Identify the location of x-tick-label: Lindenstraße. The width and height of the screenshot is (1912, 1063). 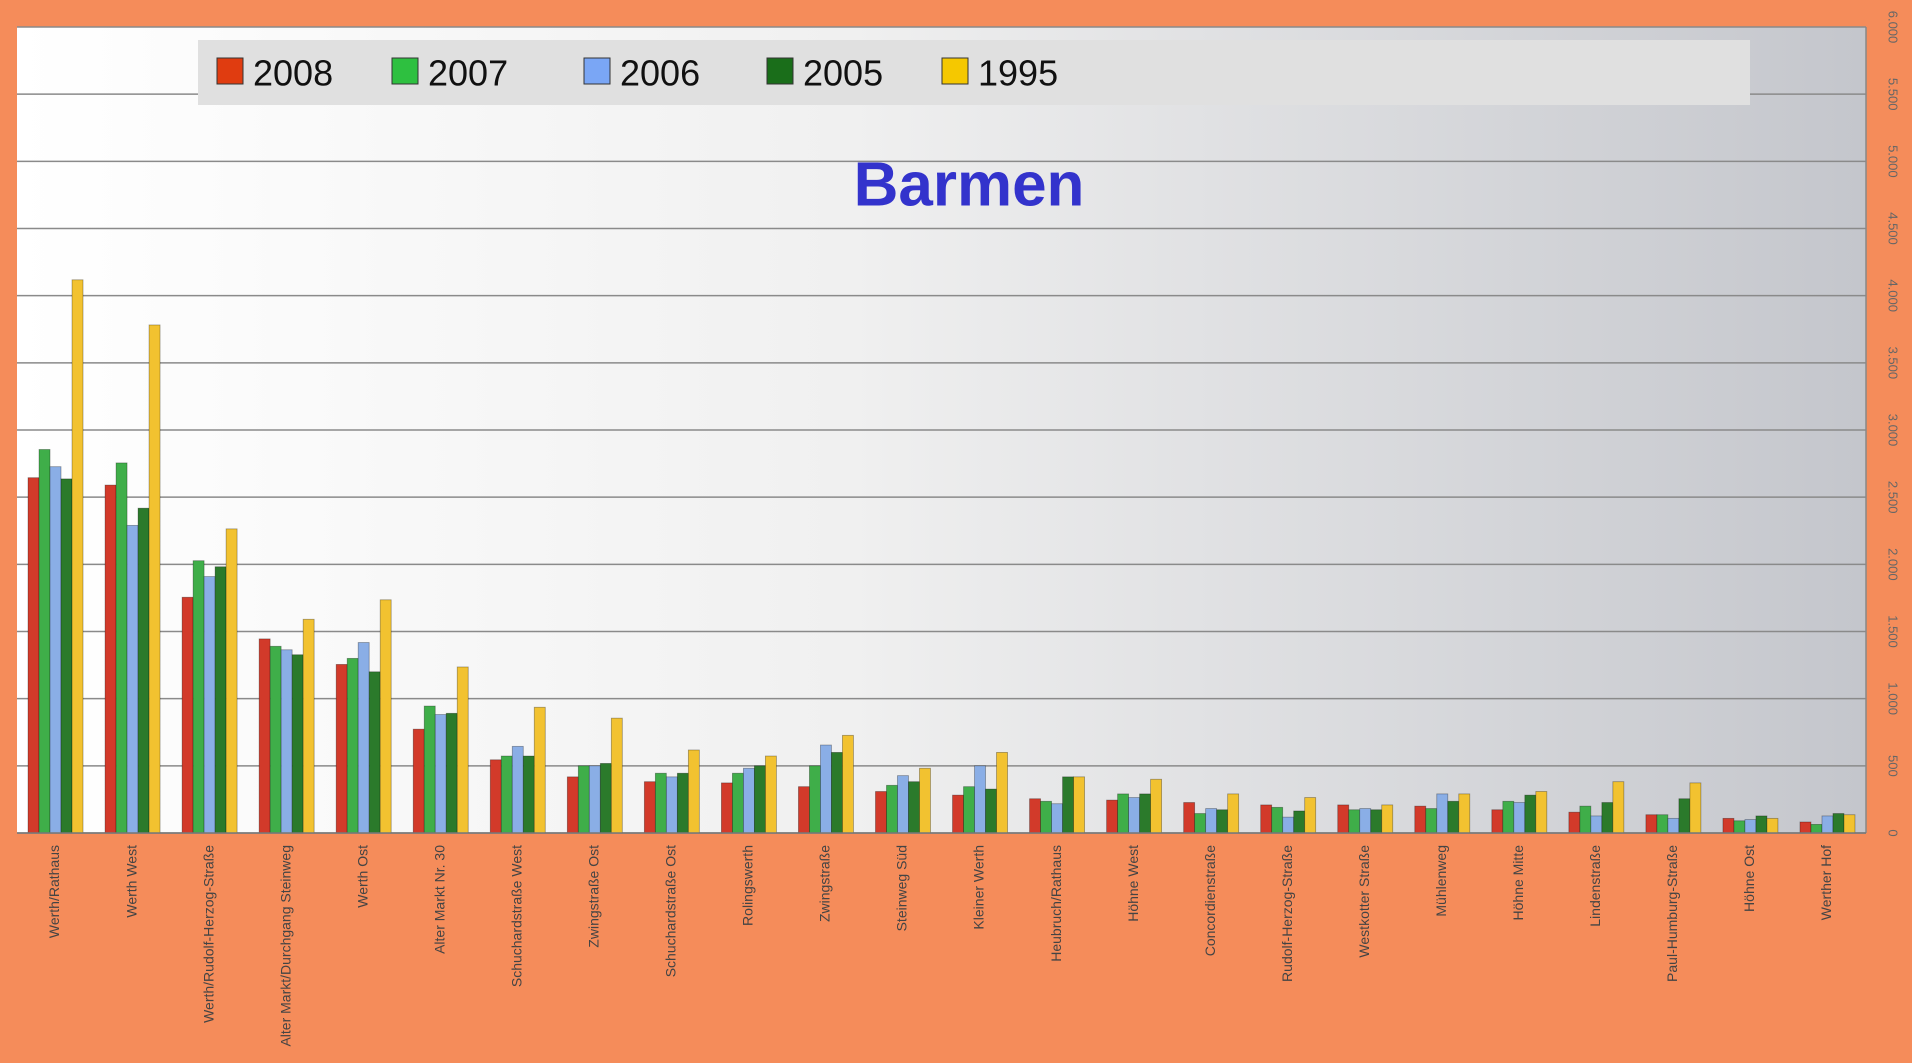
(1595, 886).